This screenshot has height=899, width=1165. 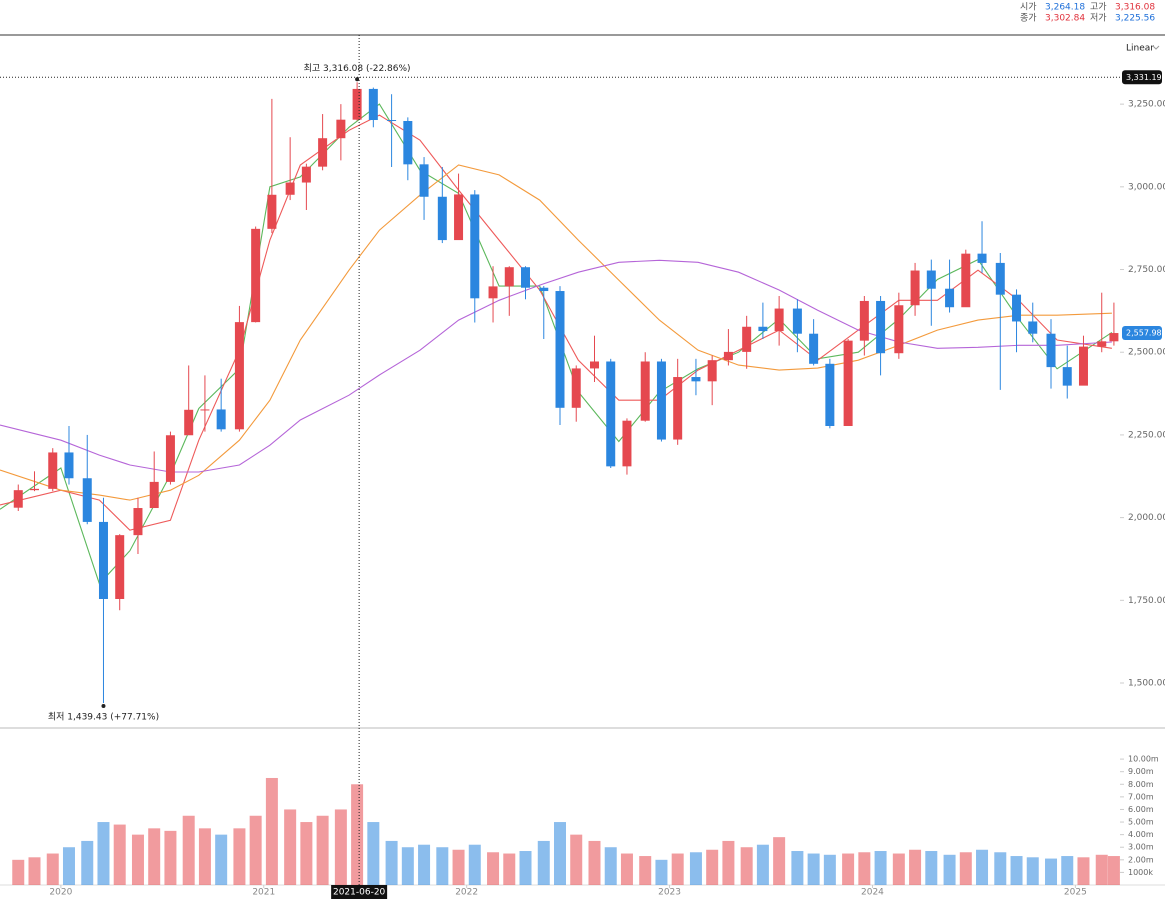 I want to click on x-tick-label: 2022, so click(x=466, y=893).